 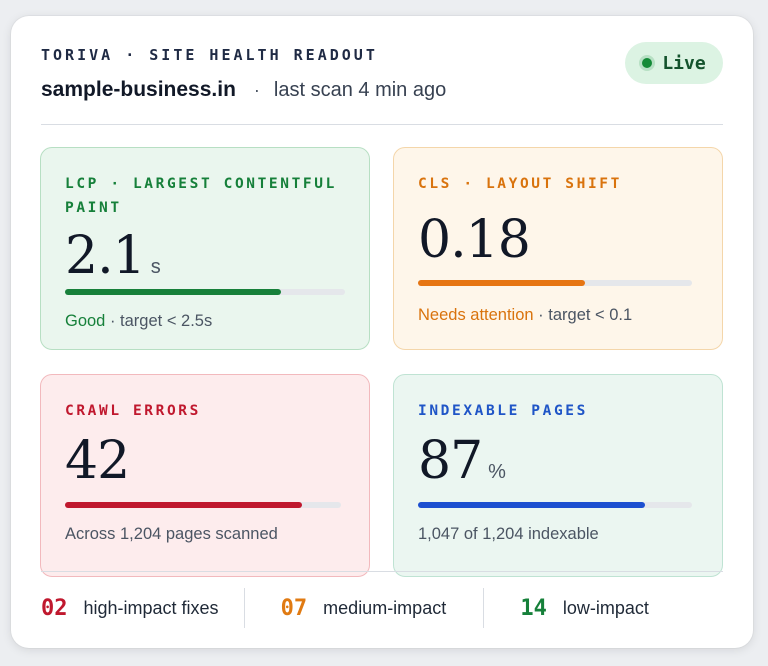 I want to click on fix-count: 14, so click(x=533, y=608).